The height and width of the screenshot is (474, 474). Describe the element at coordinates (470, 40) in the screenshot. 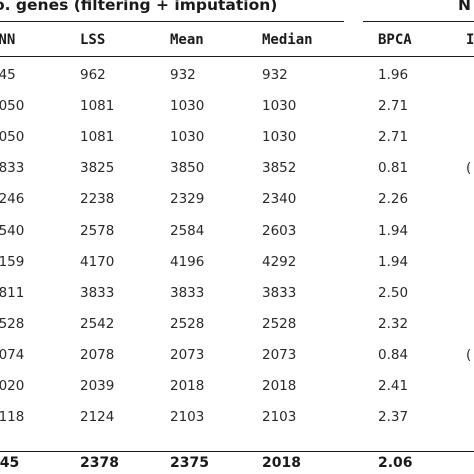

I see `column-header: I` at that location.